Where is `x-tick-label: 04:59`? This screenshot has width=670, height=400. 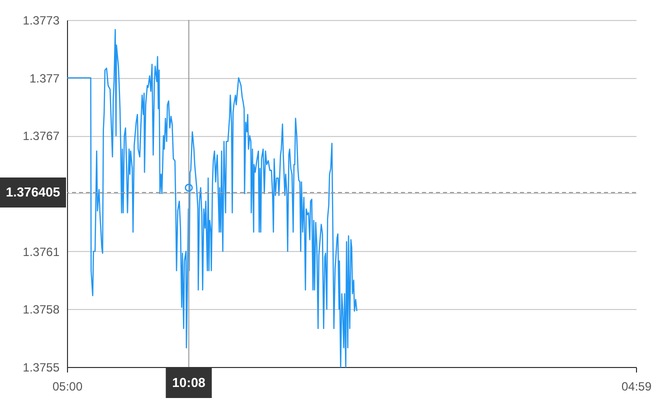 x-tick-label: 04:59 is located at coordinates (636, 387).